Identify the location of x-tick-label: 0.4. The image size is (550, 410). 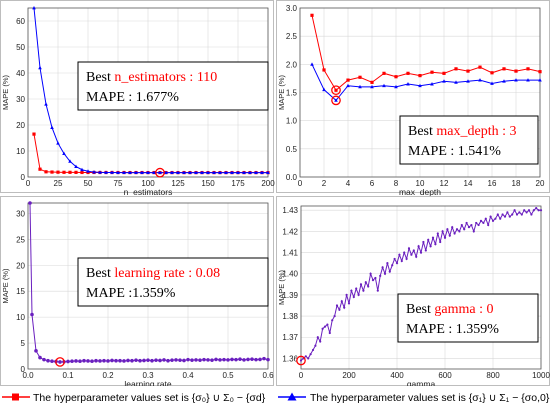
(188, 375).